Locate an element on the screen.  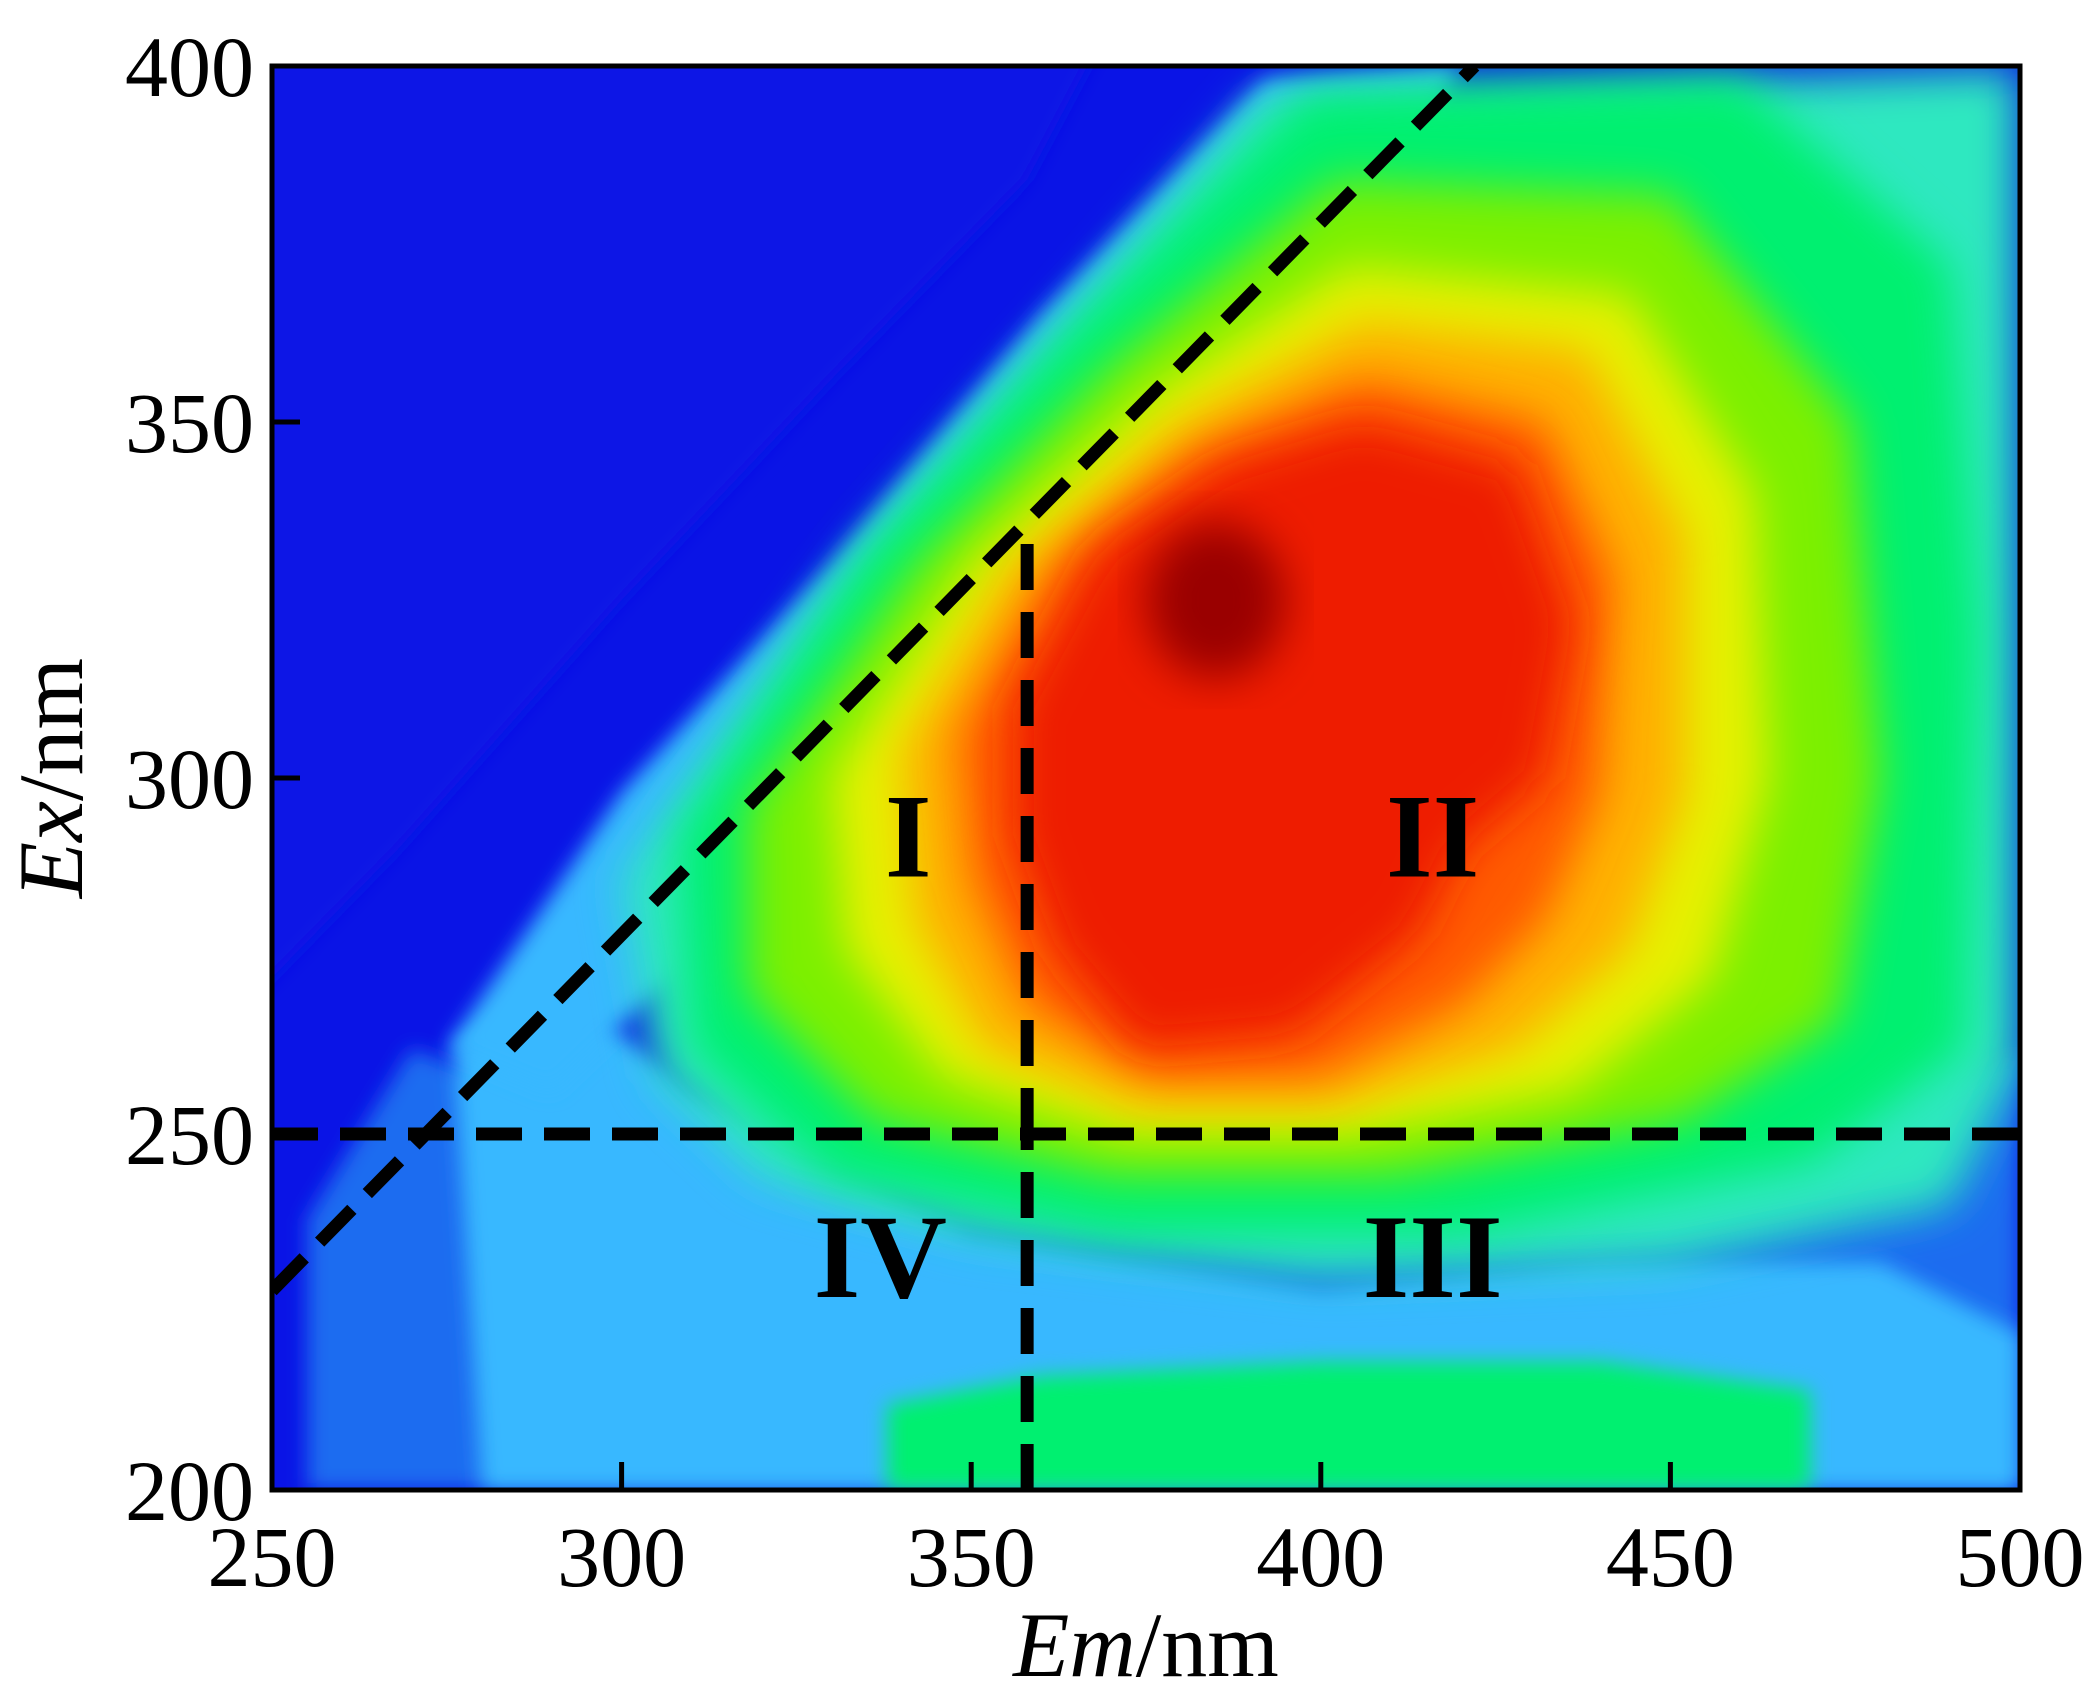
region-label-4: IV is located at coordinates (880, 1256).